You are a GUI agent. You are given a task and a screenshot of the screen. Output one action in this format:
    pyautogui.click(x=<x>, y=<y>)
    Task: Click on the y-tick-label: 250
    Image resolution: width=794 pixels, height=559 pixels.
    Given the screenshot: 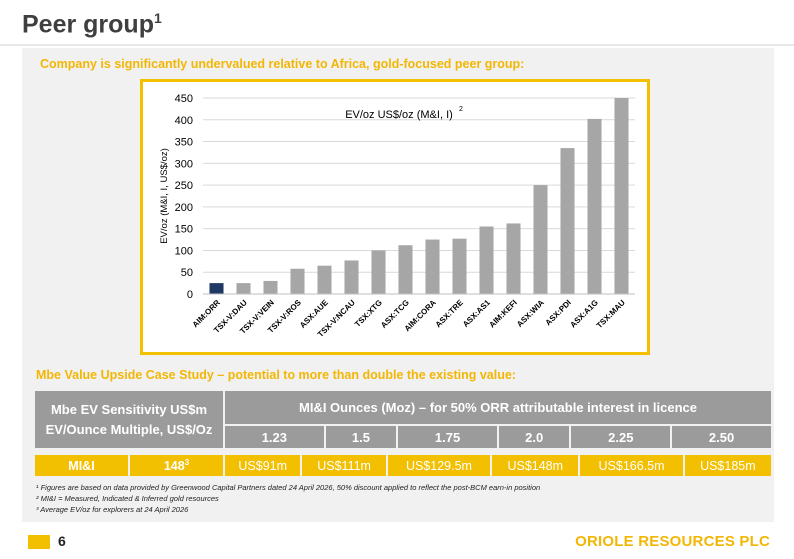 What is the action you would take?
    pyautogui.click(x=184, y=186)
    